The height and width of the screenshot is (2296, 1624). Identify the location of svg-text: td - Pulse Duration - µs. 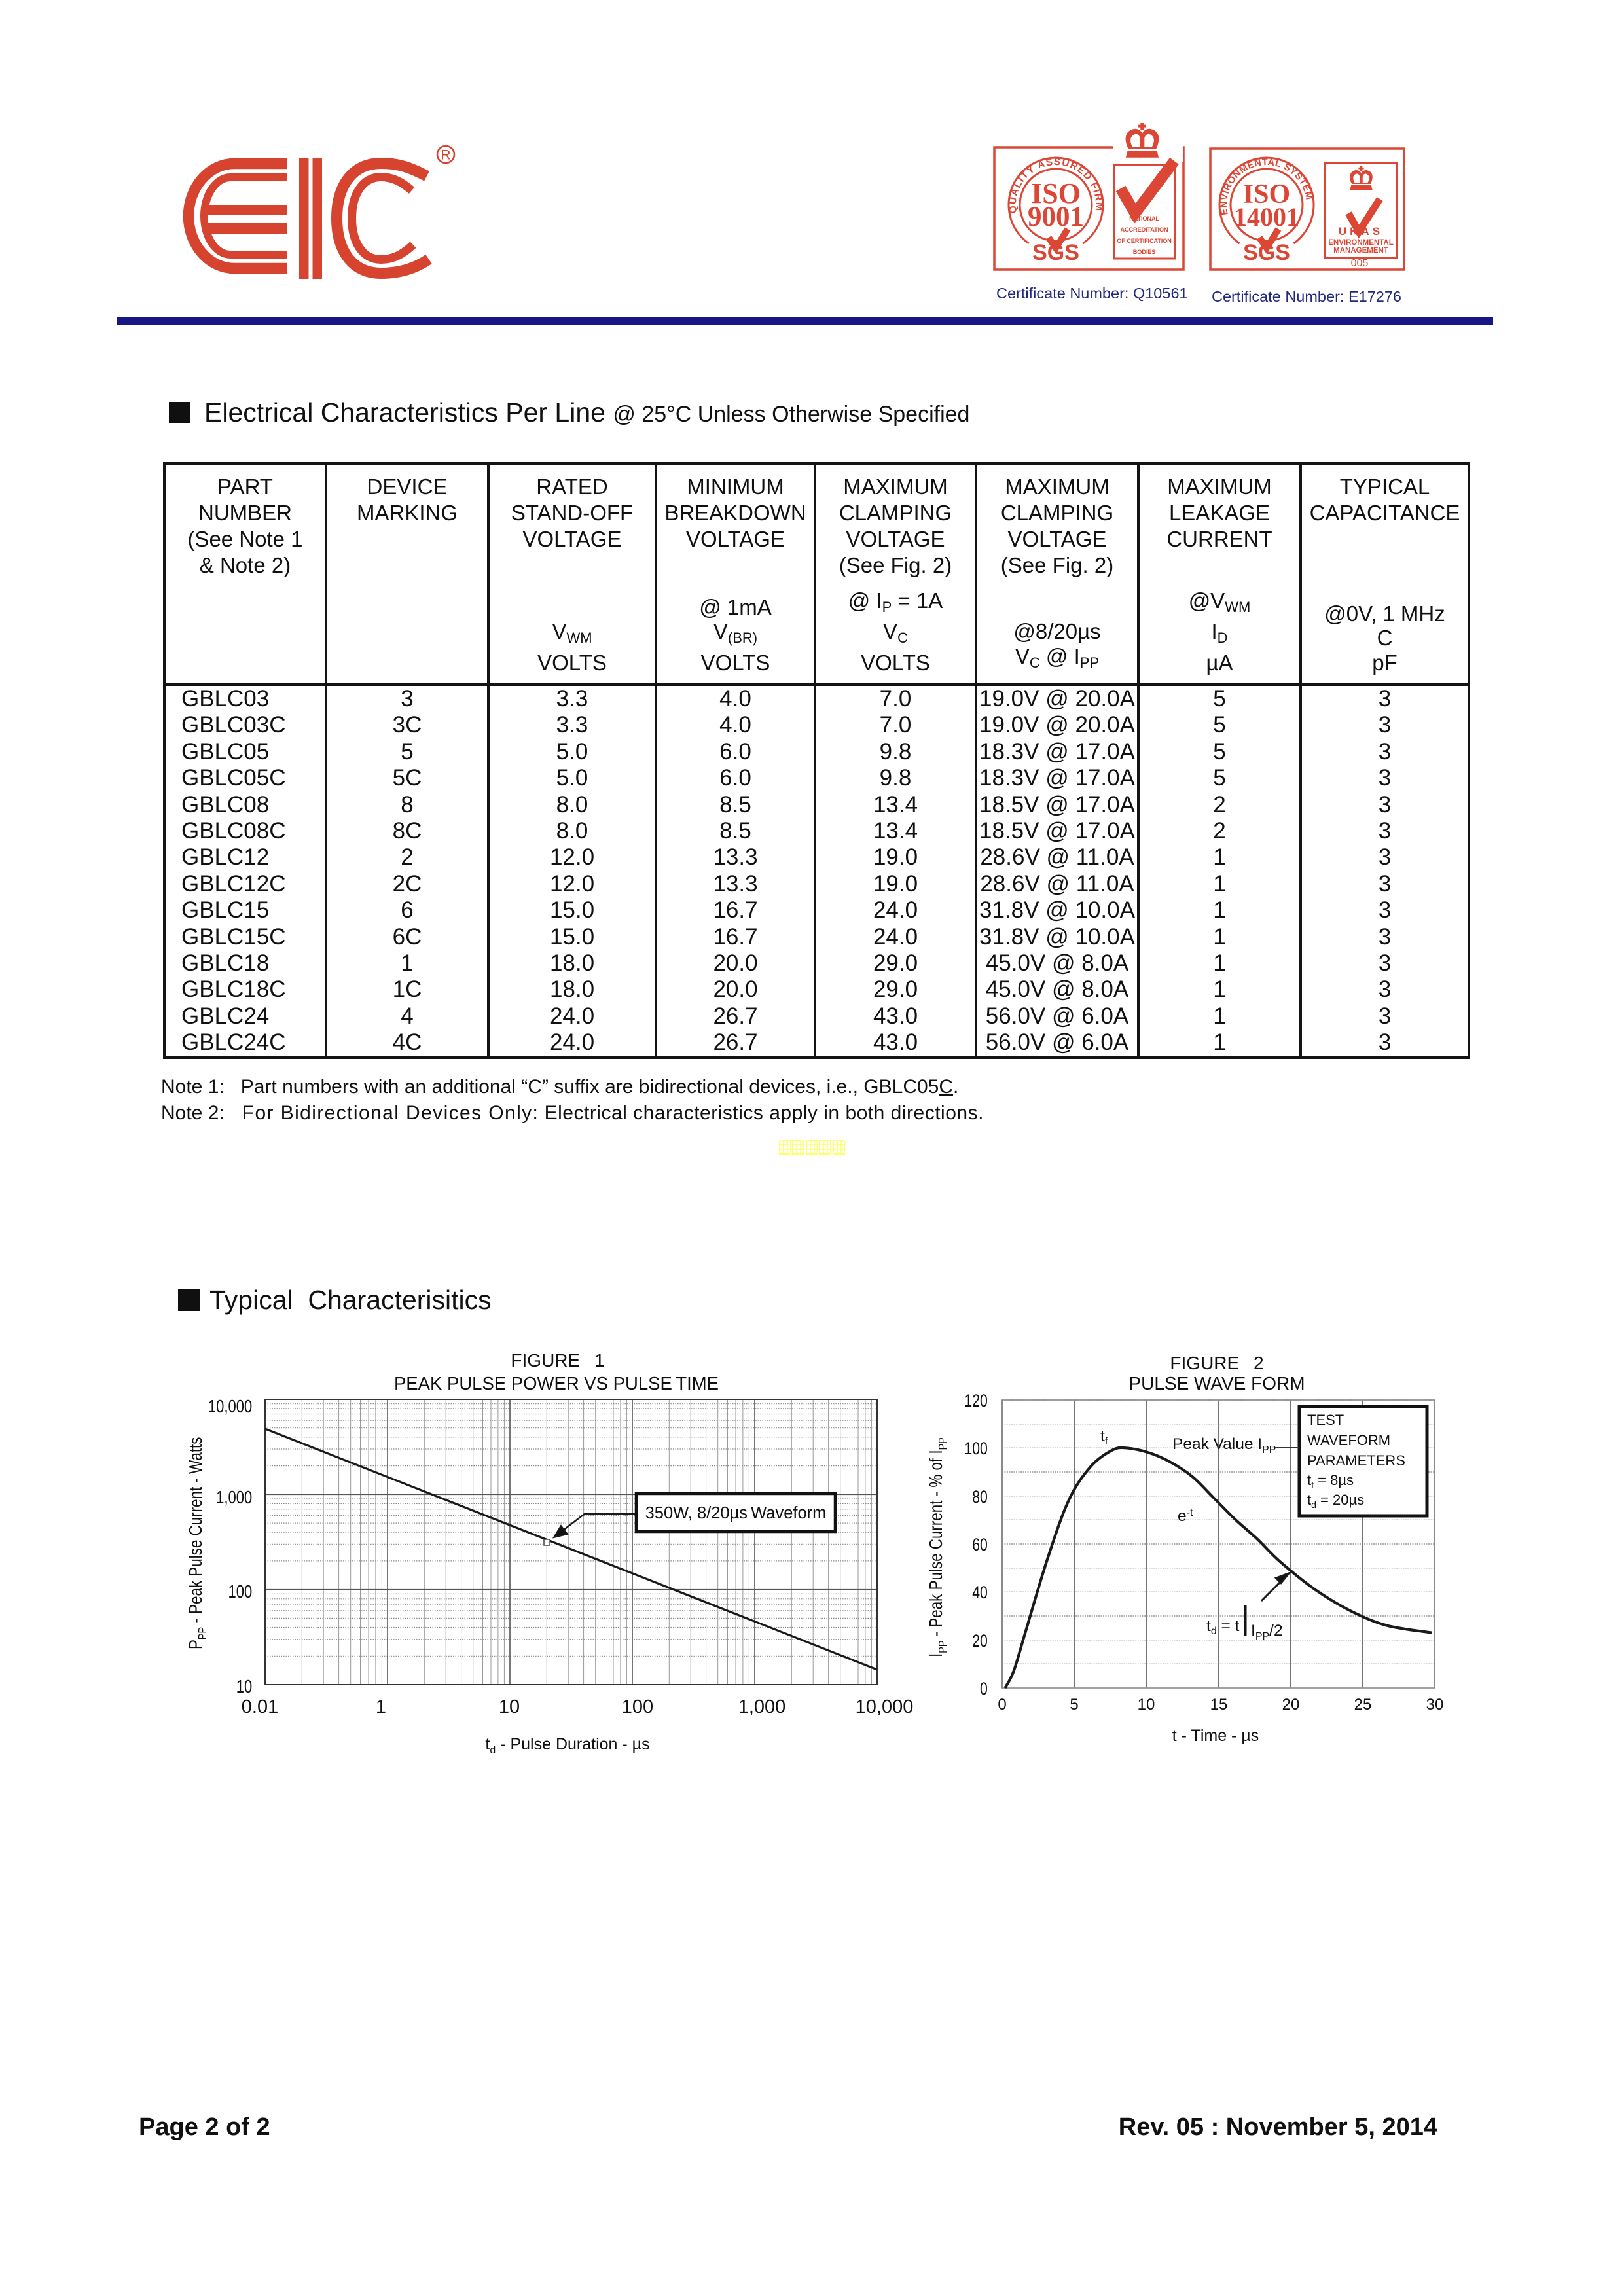
(567, 1746).